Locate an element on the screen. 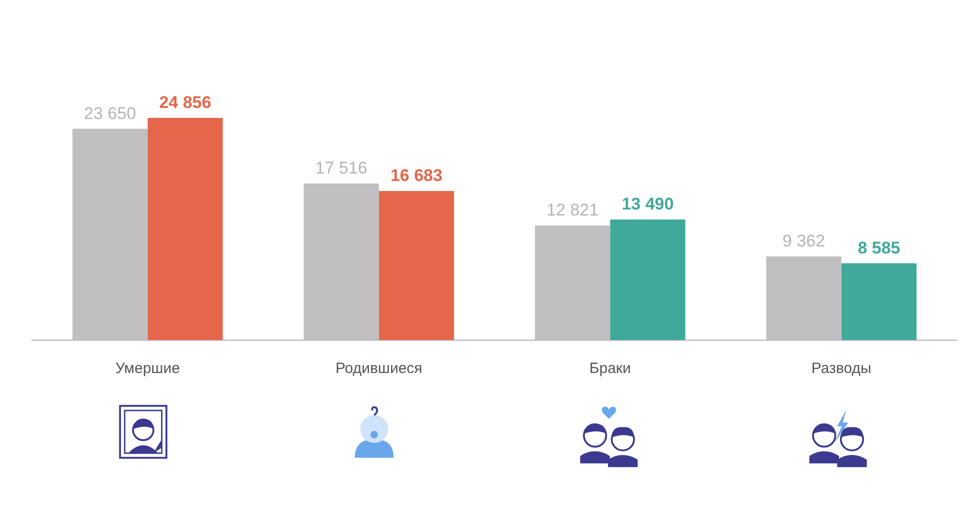  data-label: 12 821 is located at coordinates (572, 210).